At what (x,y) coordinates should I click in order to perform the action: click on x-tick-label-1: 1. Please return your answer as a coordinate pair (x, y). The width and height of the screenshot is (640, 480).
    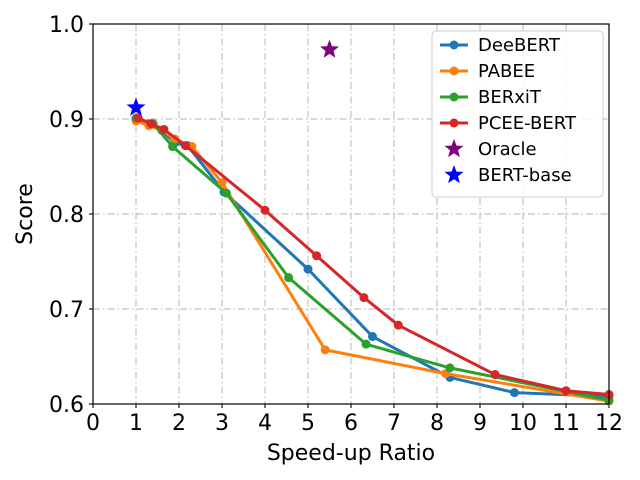
    Looking at the image, I should click on (136, 423).